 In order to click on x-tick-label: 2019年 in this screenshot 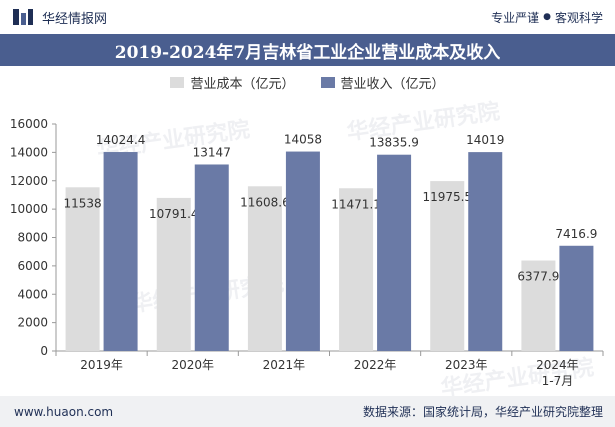, I will do `click(101, 365)`.